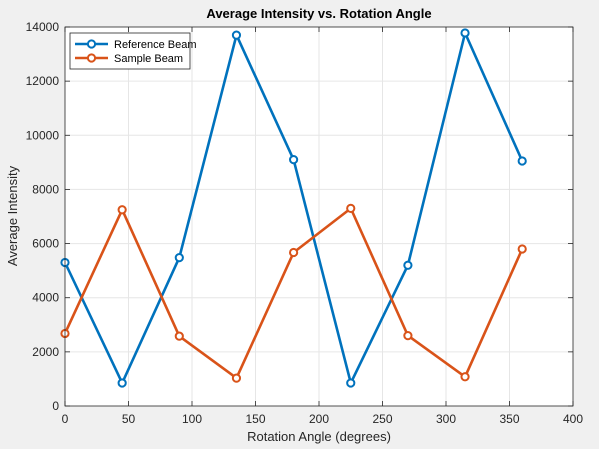  What do you see at coordinates (129, 419) in the screenshot?
I see `x-tick-label: 50` at bounding box center [129, 419].